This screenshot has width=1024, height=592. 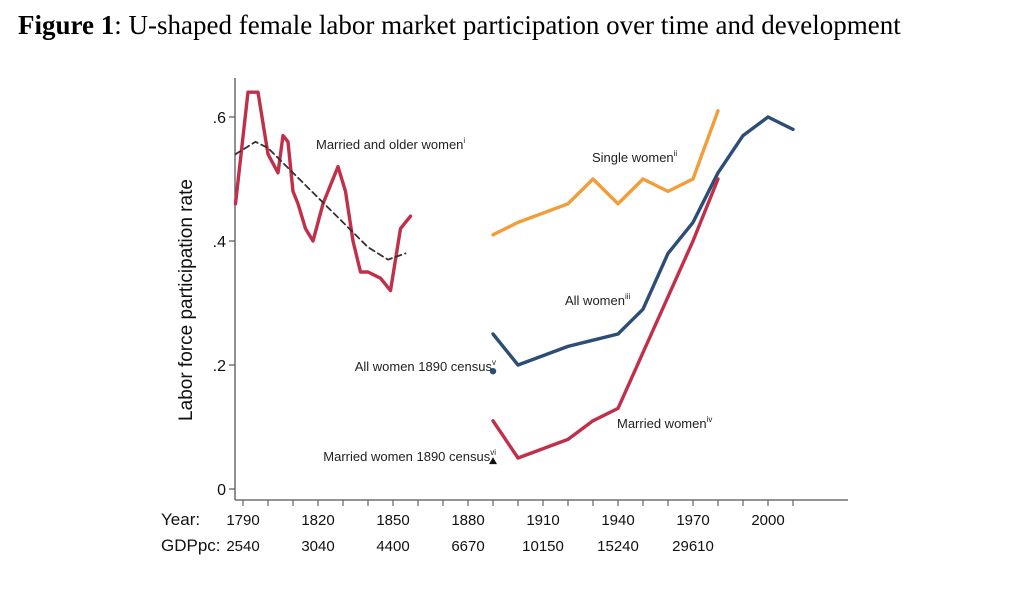 What do you see at coordinates (493, 461) in the screenshot?
I see `point-marker-married-women-1890-census` at bounding box center [493, 461].